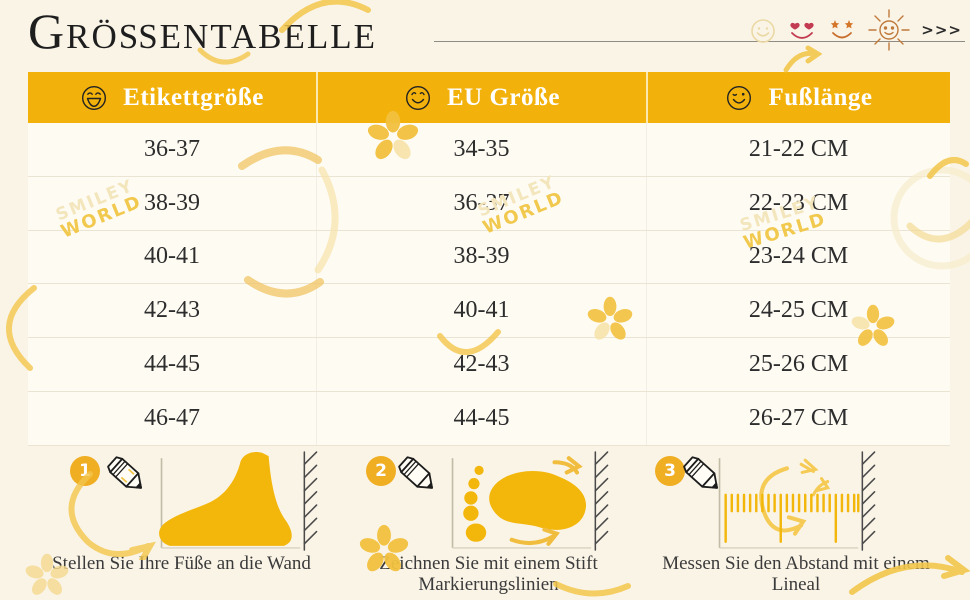 The width and height of the screenshot is (970, 600). I want to click on step-number-badge: 3, so click(670, 471).